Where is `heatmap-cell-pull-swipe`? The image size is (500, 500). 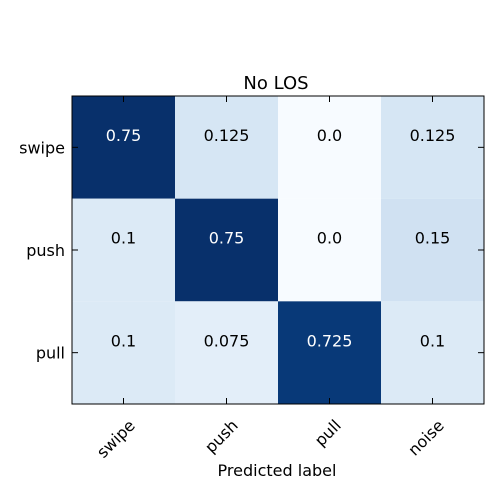 heatmap-cell-pull-swipe is located at coordinates (123, 352).